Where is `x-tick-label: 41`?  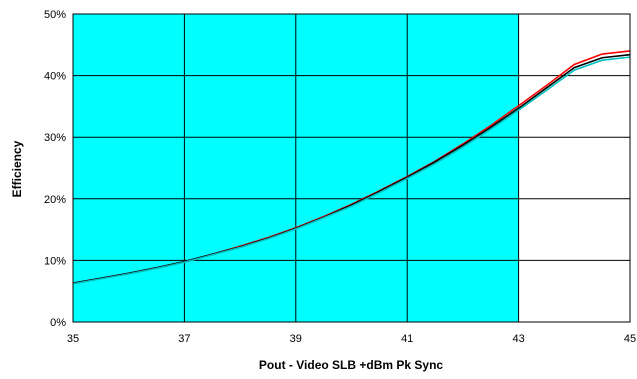
x-tick-label: 41 is located at coordinates (407, 339).